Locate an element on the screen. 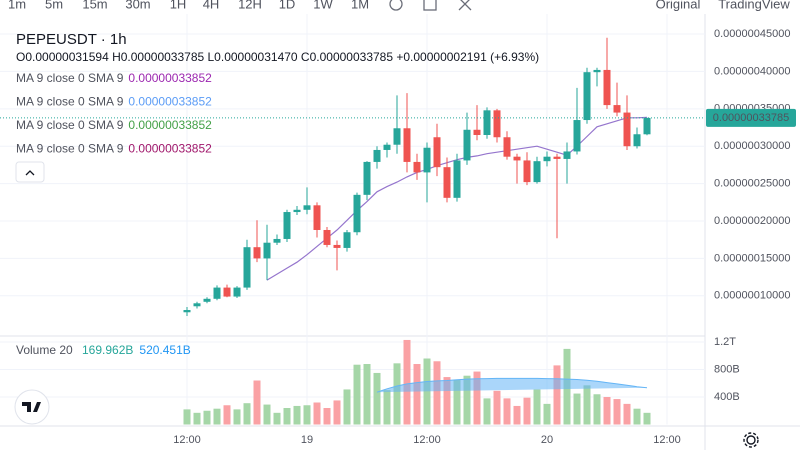  settings-button is located at coordinates (396, 5).